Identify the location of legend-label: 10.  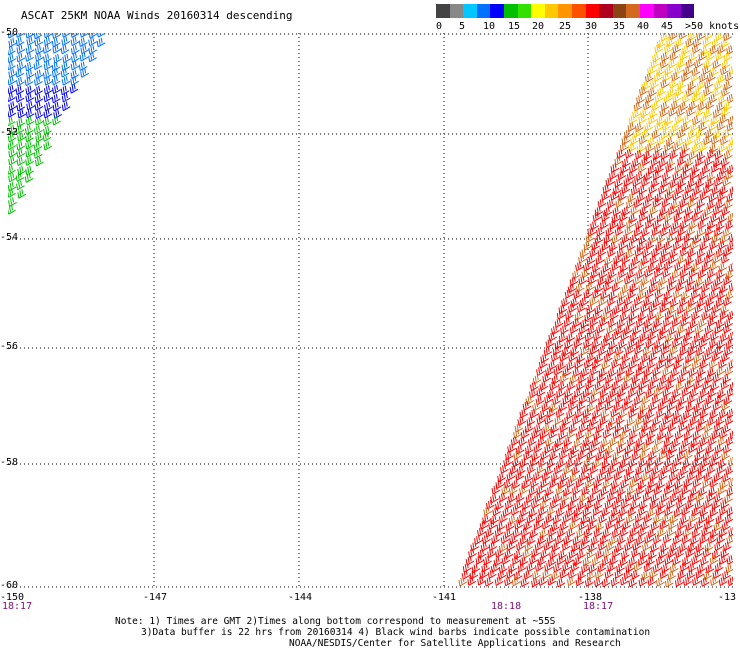
(489, 26).